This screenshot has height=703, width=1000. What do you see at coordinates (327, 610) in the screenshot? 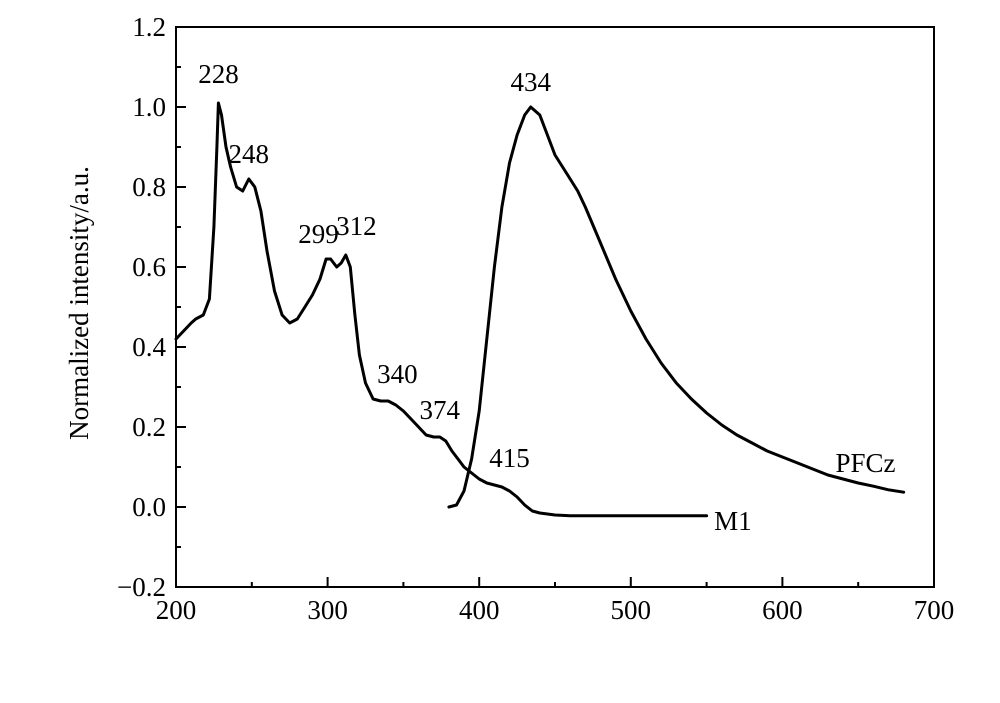
I see `x-tick-label: 300` at bounding box center [327, 610].